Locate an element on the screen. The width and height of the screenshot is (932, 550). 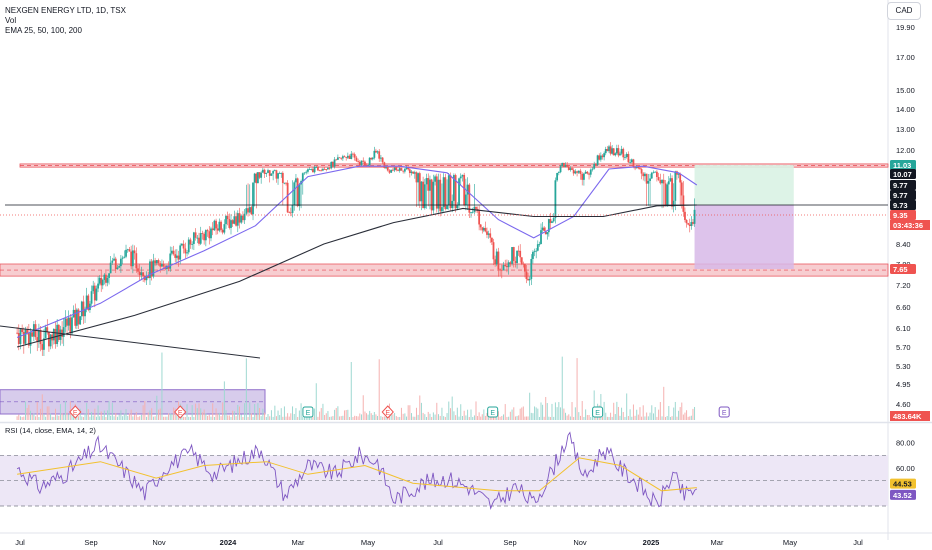
currency-button: CAD is located at coordinates (904, 11).